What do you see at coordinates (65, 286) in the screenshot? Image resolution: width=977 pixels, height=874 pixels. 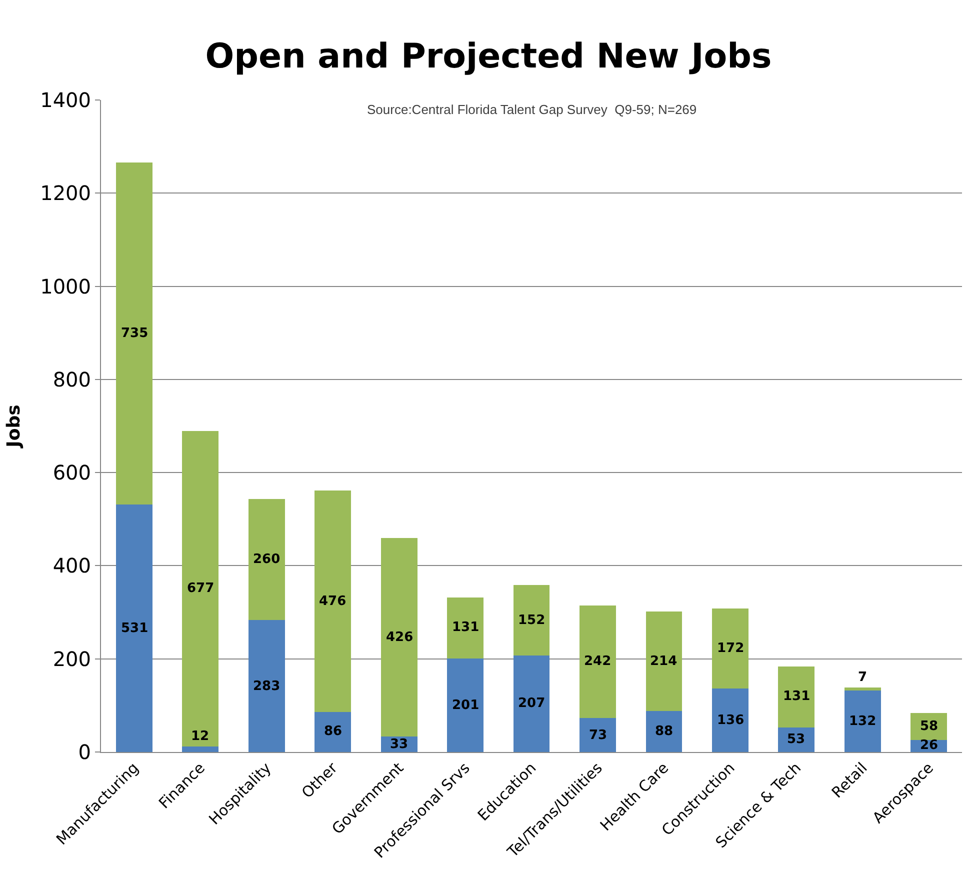 I see `y-tick-label: 1000` at bounding box center [65, 286].